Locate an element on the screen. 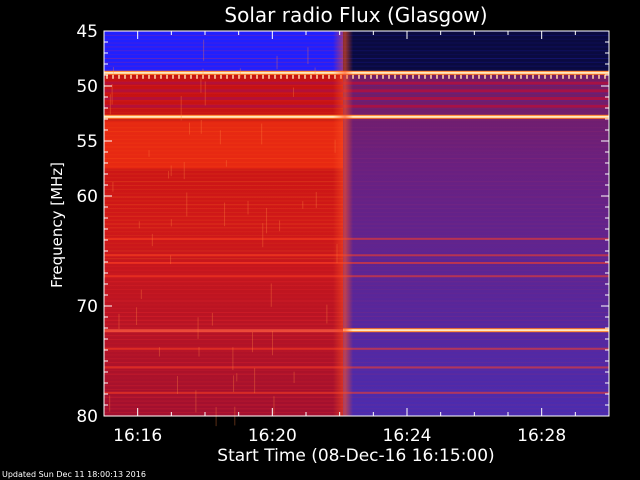 The height and width of the screenshot is (480, 640). x-tick-label: 16:16 is located at coordinates (137, 436).